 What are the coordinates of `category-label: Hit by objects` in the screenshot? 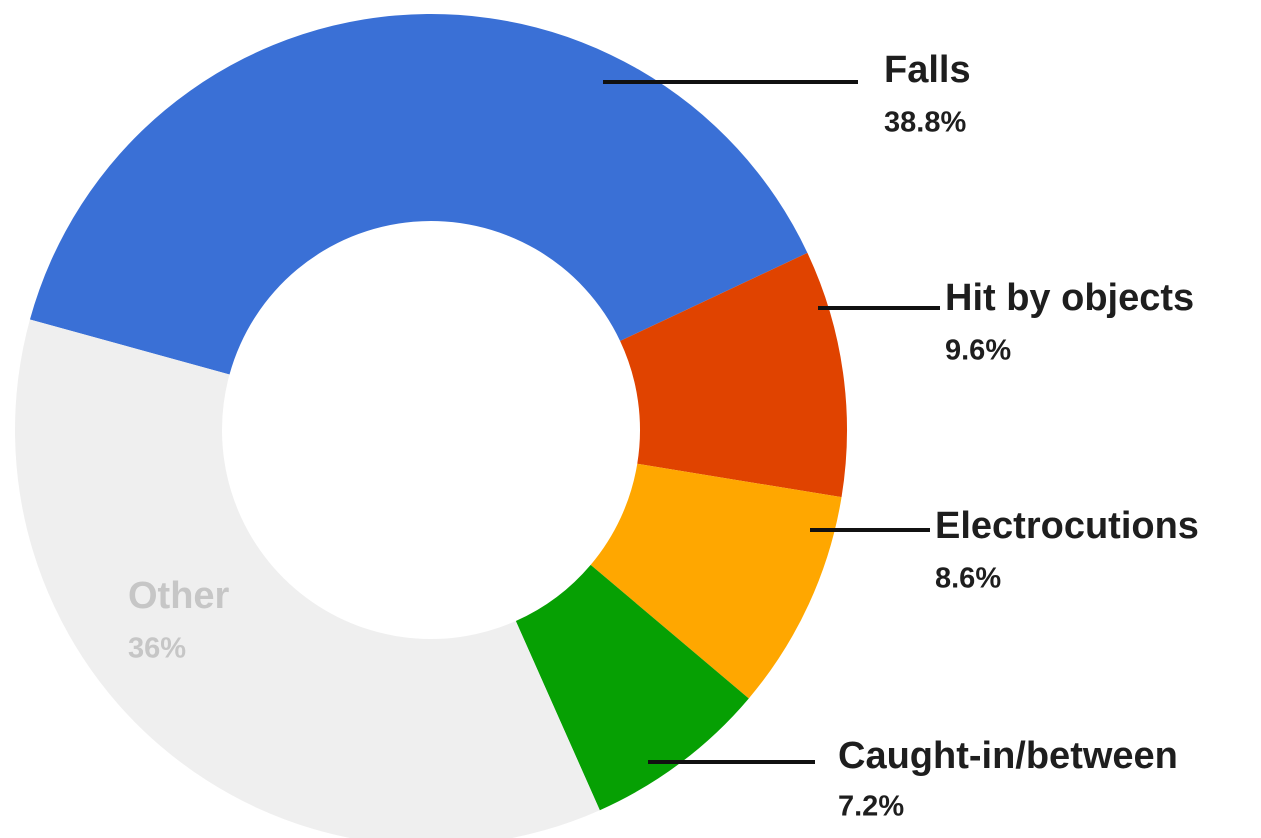 It's located at (1069, 298).